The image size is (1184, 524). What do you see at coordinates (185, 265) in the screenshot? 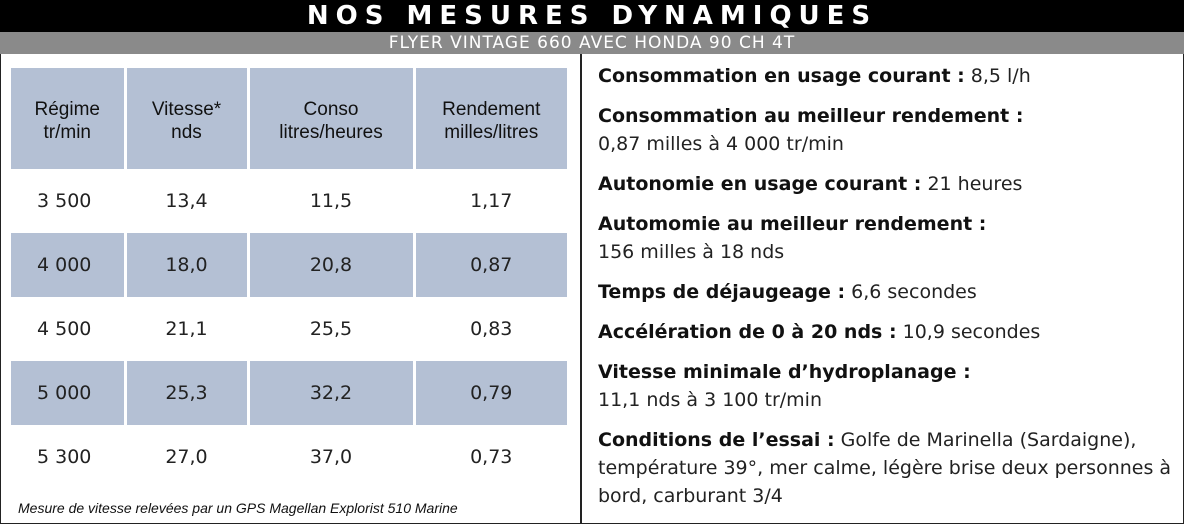
I see `cell-vitesse: 18,0` at bounding box center [185, 265].